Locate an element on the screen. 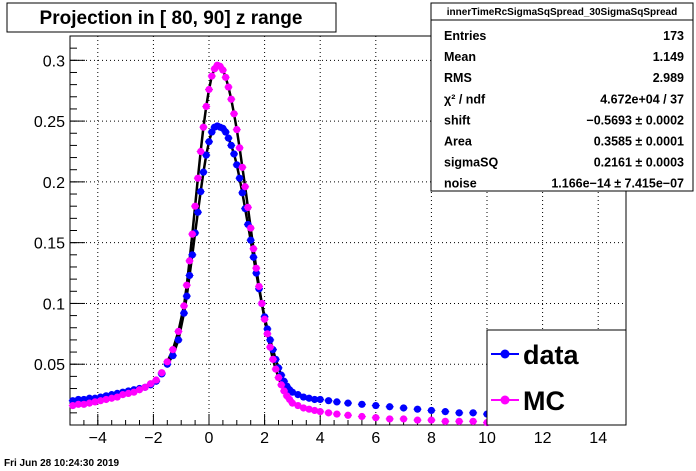 The image size is (696, 471). legend-label-mc: MC is located at coordinates (544, 401).